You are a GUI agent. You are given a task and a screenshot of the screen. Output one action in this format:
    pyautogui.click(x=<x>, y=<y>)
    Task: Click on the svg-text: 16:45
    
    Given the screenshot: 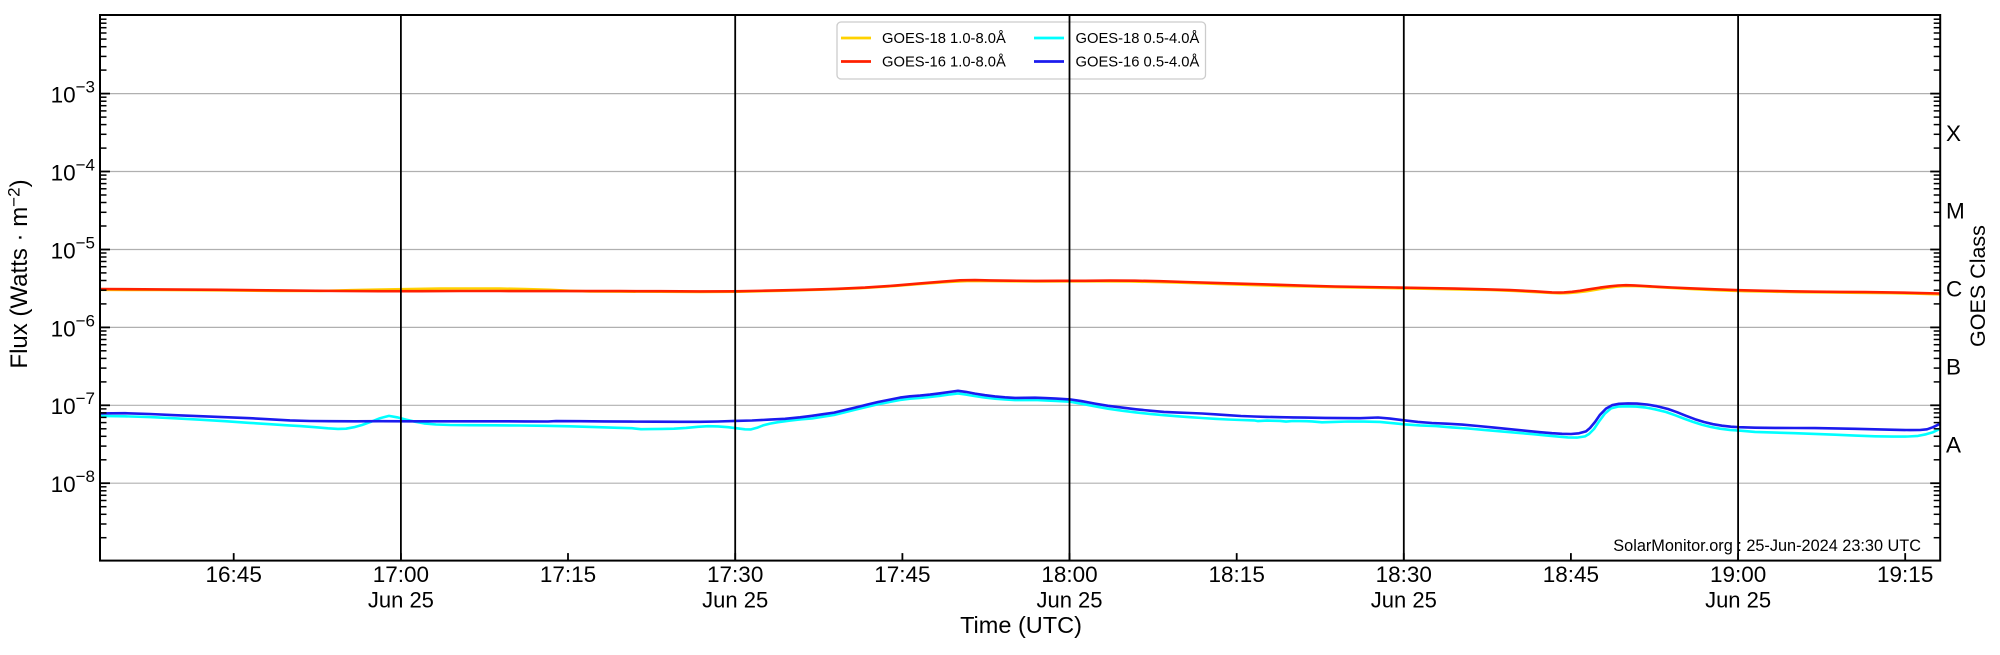 What is the action you would take?
    pyautogui.click(x=234, y=574)
    